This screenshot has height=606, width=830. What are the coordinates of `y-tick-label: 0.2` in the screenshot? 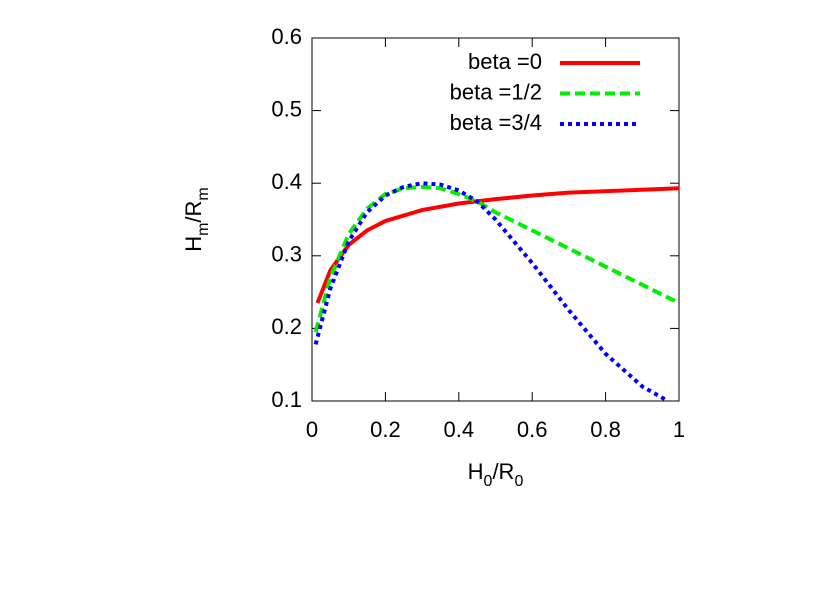 It's located at (286, 326).